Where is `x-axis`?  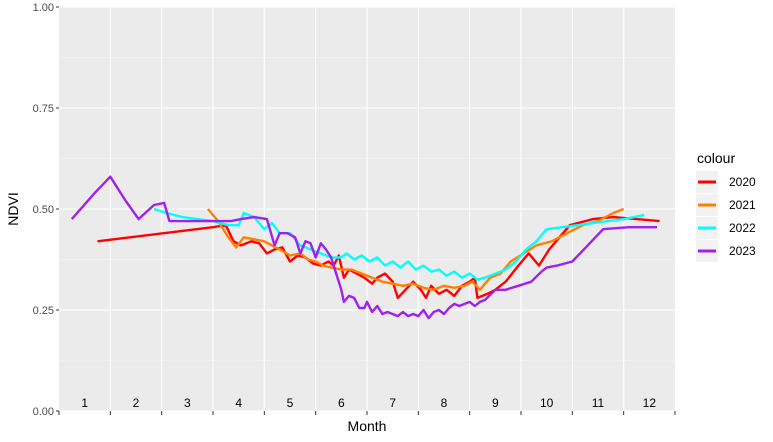 x-axis is located at coordinates (367, 413).